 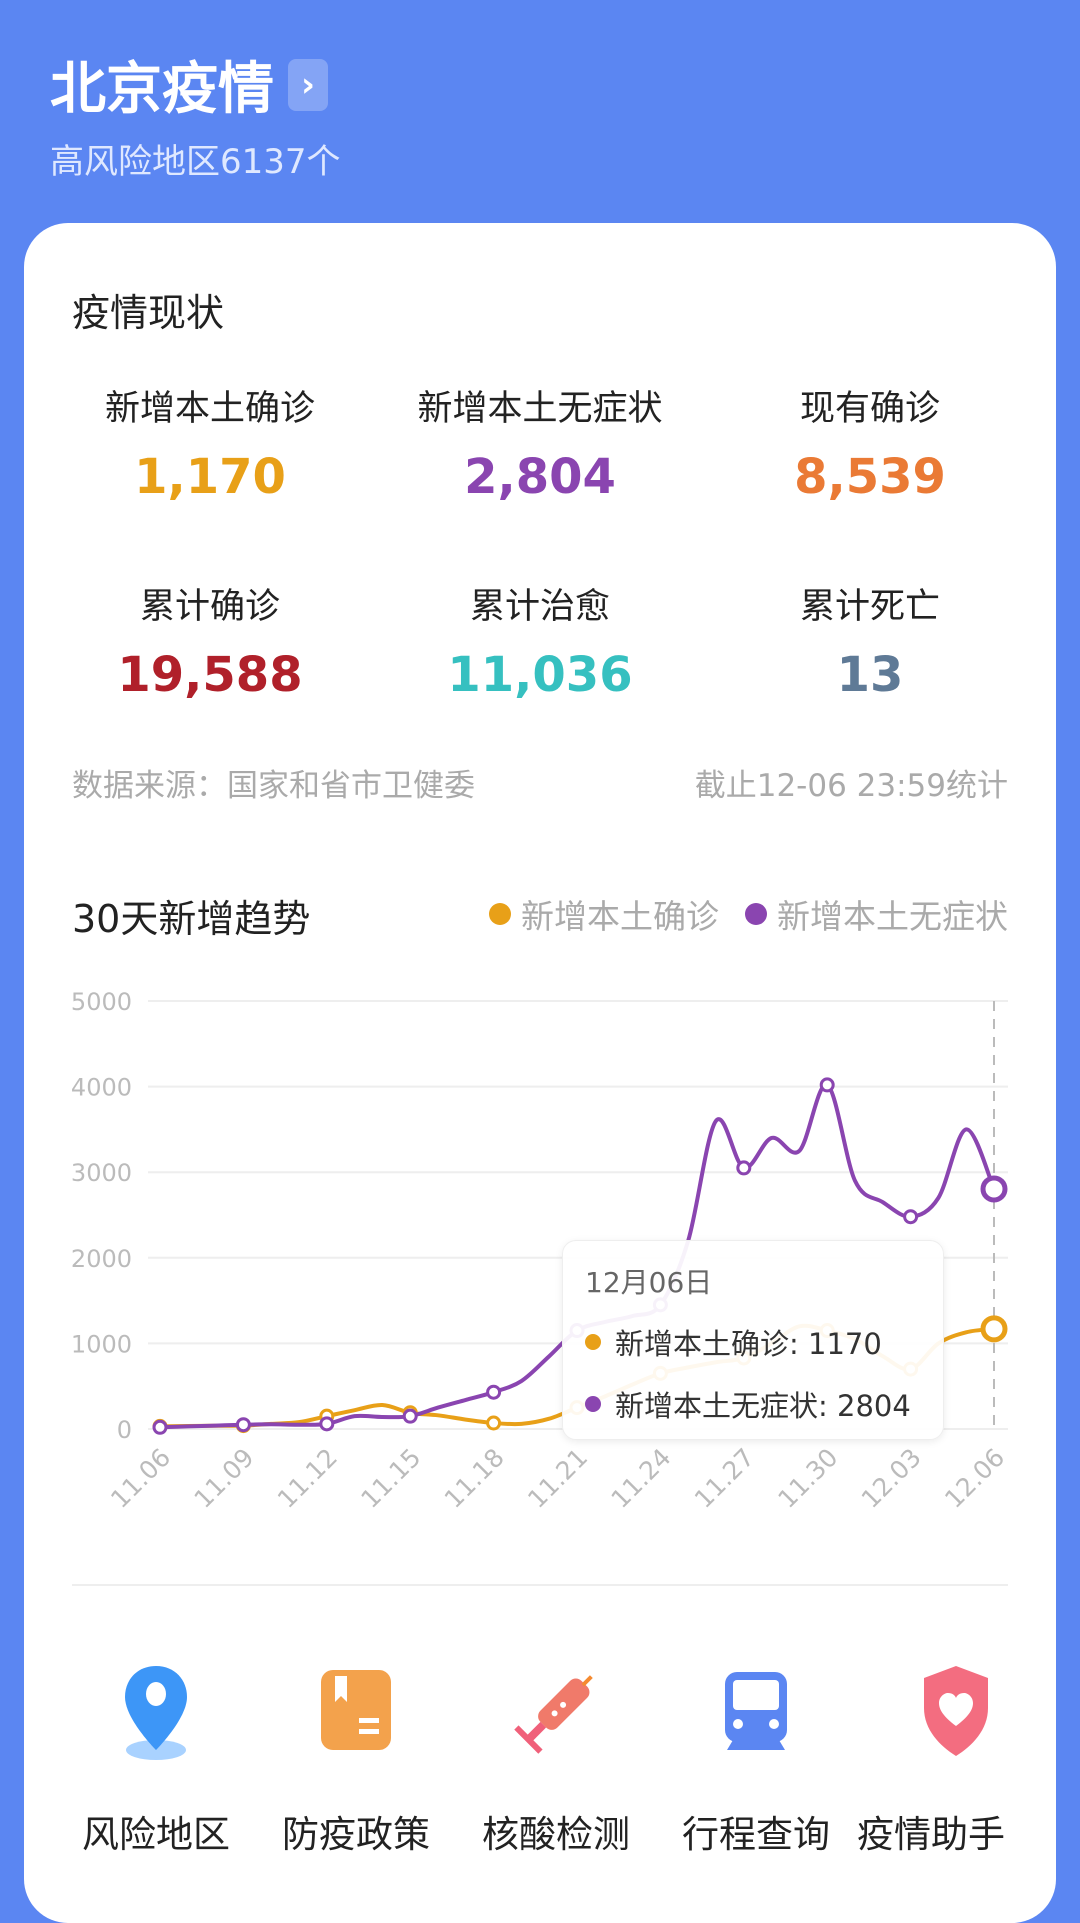 What do you see at coordinates (210, 477) in the screenshot?
I see `stat-value: 1,170` at bounding box center [210, 477].